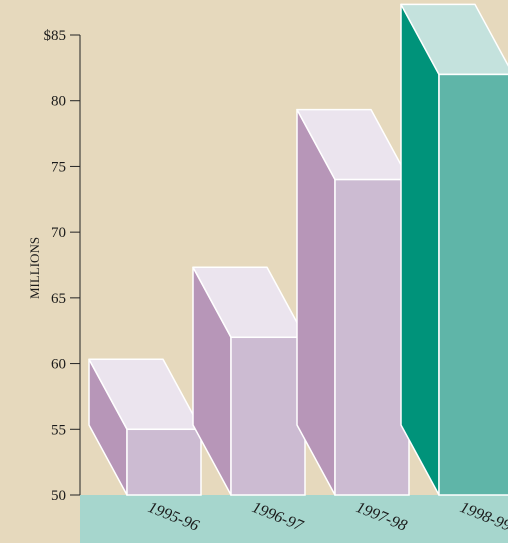 This screenshot has width=508, height=543. What do you see at coordinates (58, 365) in the screenshot?
I see `y-tick-label: 60` at bounding box center [58, 365].